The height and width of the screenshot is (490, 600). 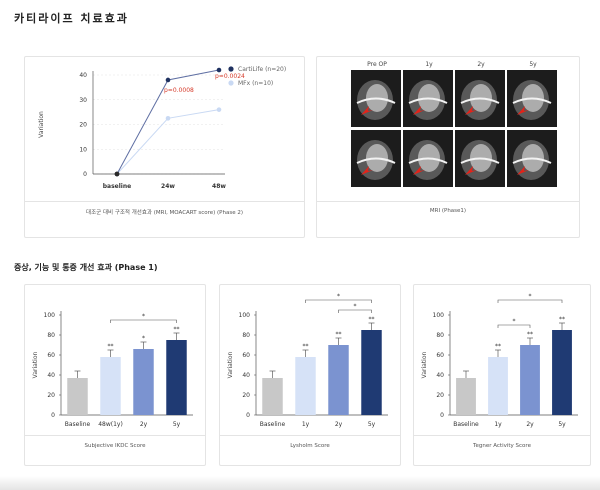 What do you see at coordinates (143, 338) in the screenshot?
I see `significance-marker: *` at bounding box center [143, 338].